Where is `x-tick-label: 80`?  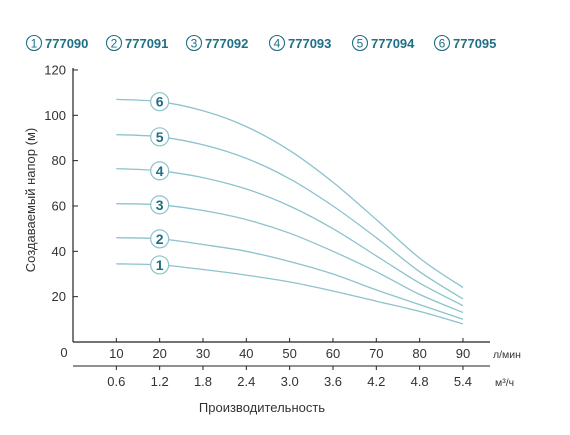 x-tick-label: 80 is located at coordinates (419, 353).